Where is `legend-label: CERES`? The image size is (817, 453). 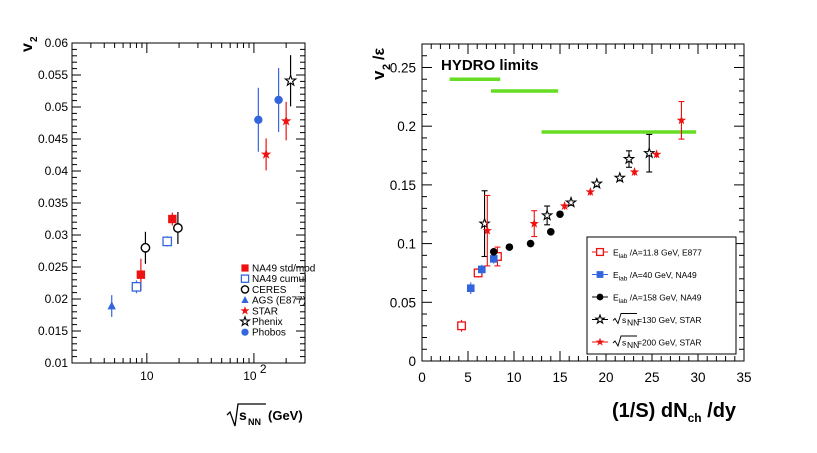
legend-label: CERES is located at coordinates (269, 290).